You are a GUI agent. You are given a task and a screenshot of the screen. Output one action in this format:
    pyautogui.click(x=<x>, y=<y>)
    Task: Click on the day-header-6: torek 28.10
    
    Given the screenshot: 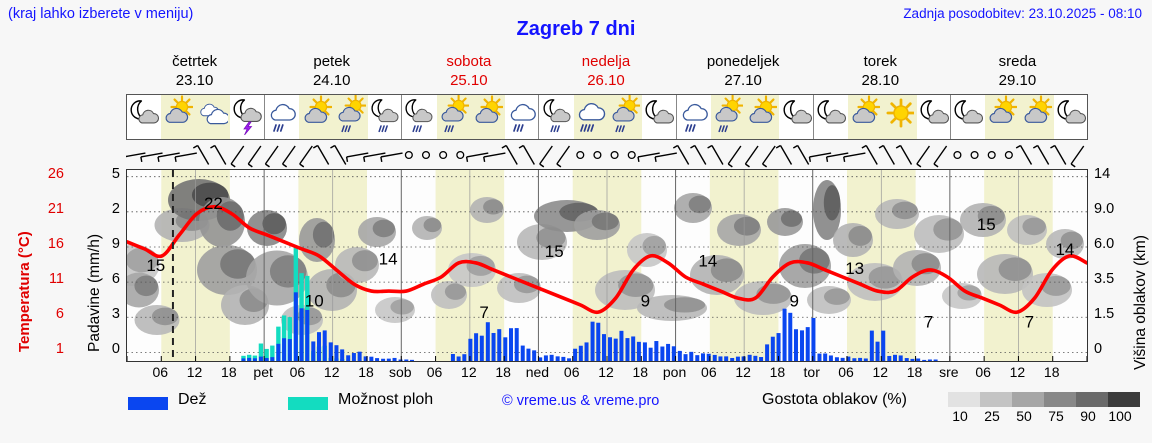 What is the action you would take?
    pyautogui.click(x=880, y=72)
    